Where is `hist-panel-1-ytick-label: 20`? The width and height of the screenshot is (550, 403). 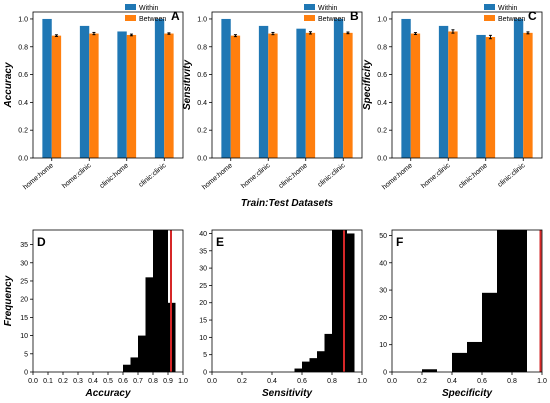 hist-panel-1-ytick-label: 20 is located at coordinates (203, 303).